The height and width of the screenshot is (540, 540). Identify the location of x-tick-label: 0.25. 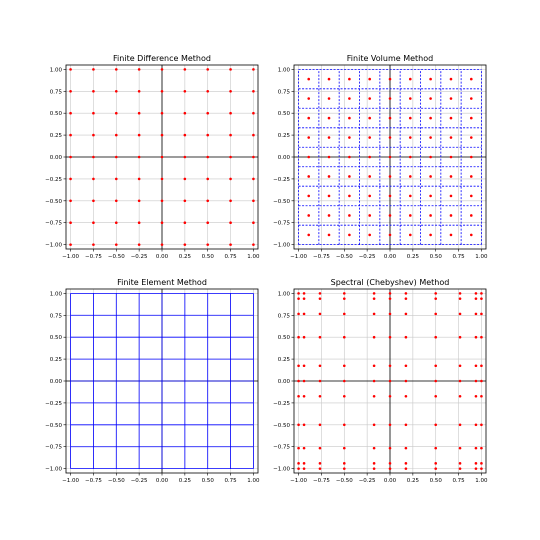
(413, 257).